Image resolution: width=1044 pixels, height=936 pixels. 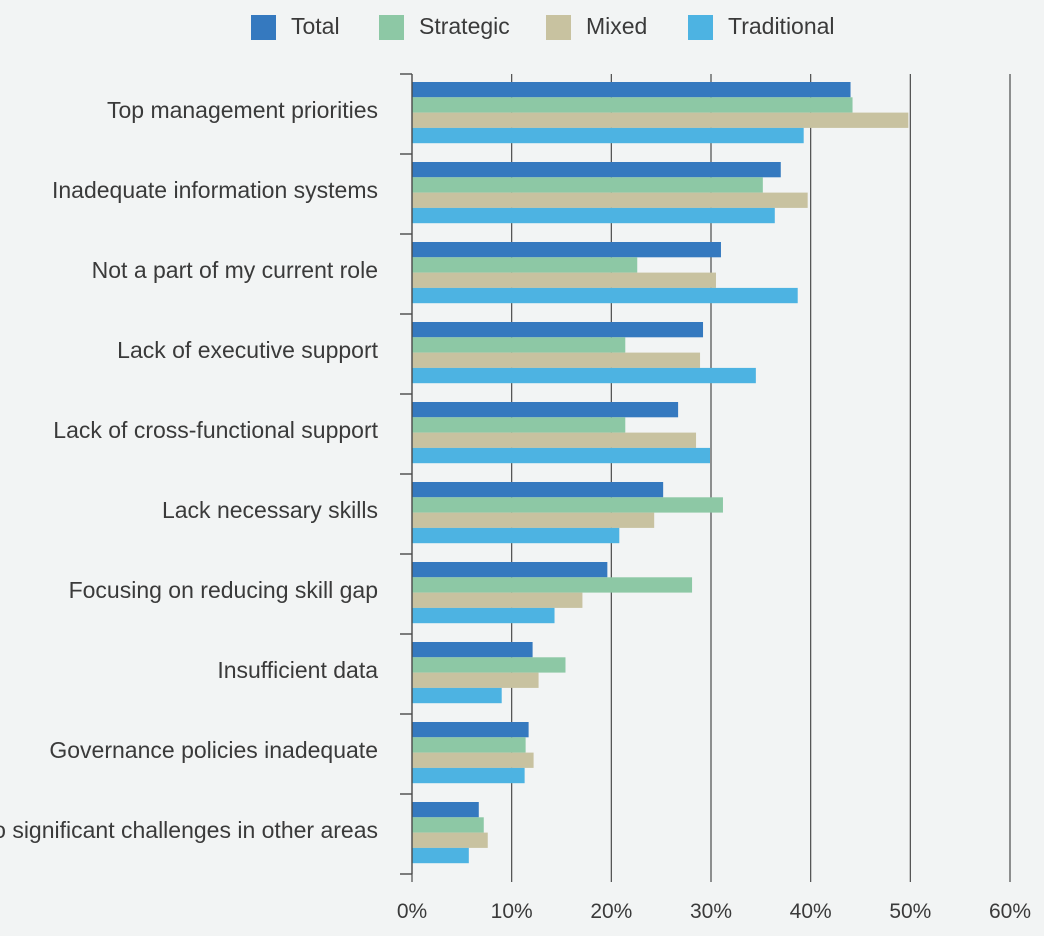 I want to click on category-label: Lack of cross-functional support, so click(x=215, y=430).